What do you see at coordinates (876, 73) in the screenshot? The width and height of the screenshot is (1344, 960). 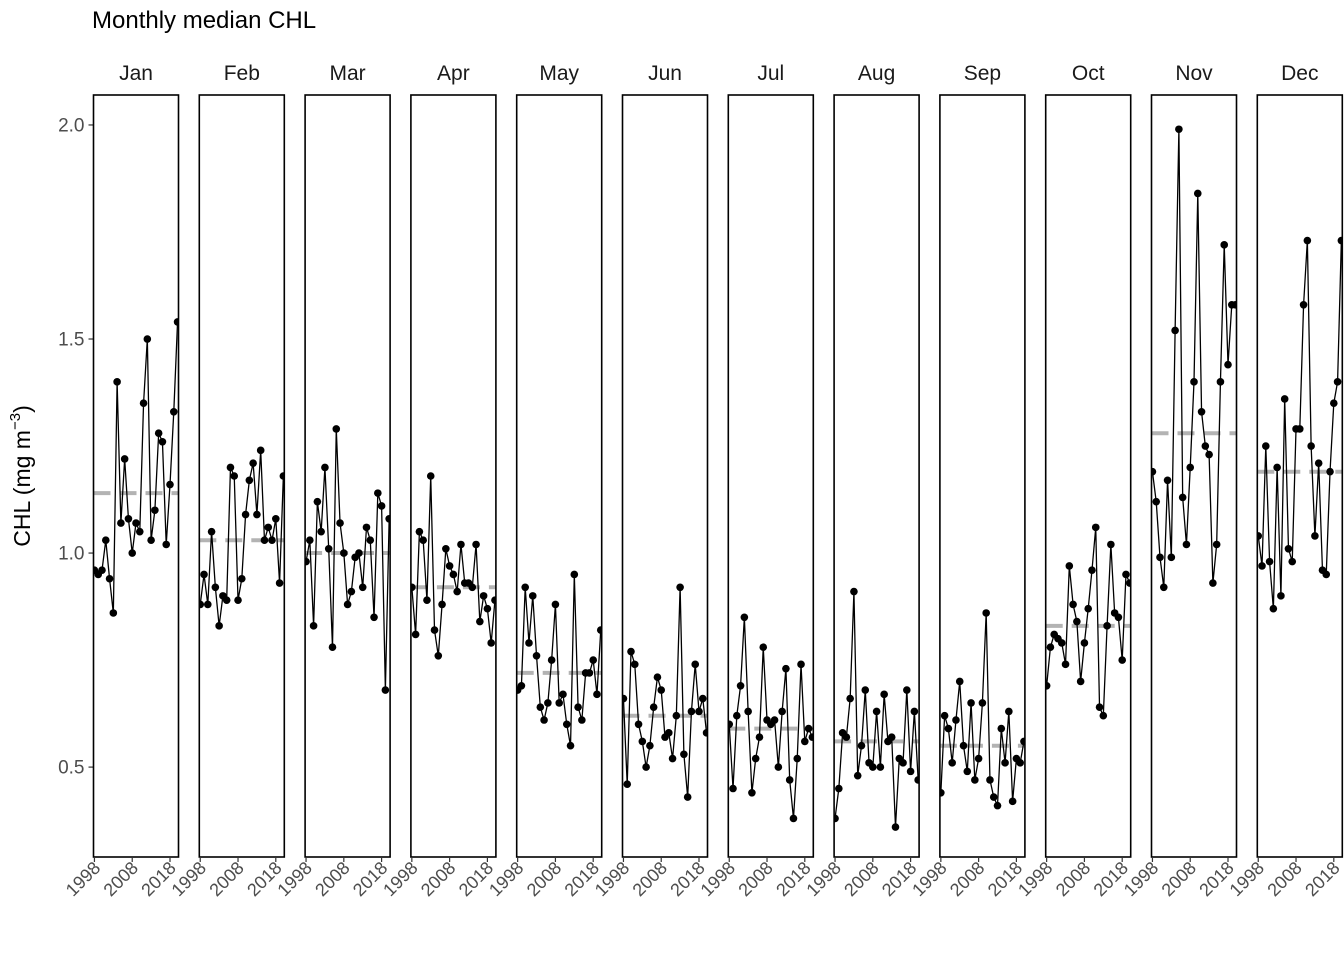 I see `facet-strip-label: Aug` at bounding box center [876, 73].